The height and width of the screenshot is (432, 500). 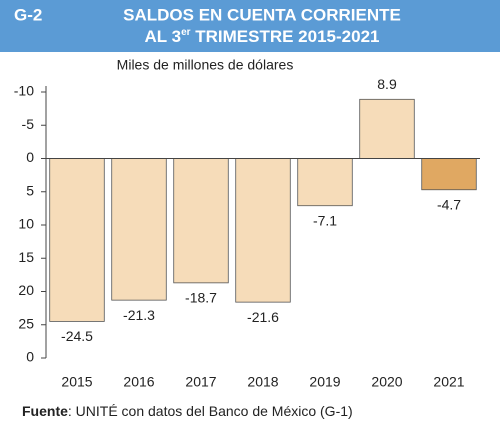 I want to click on y-tick-label: -10, so click(x=24, y=91).